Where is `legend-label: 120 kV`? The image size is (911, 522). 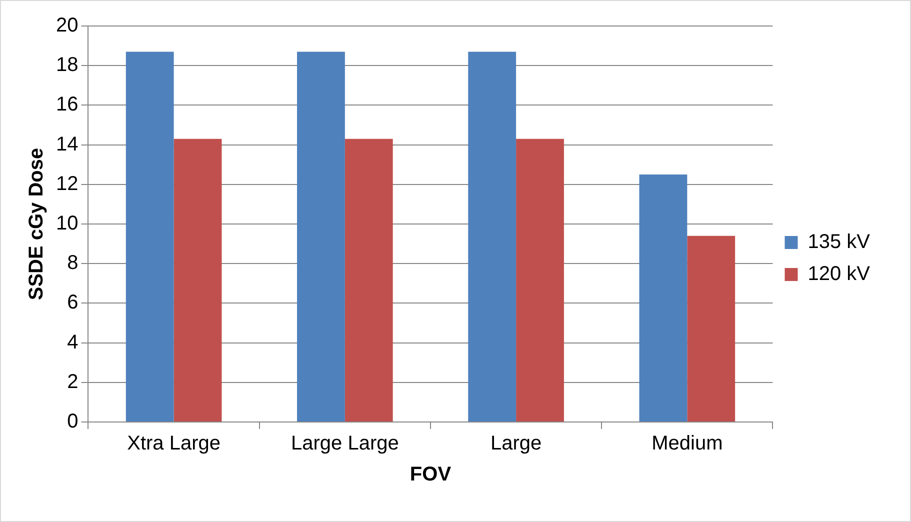
legend-label: 120 kV is located at coordinates (839, 274).